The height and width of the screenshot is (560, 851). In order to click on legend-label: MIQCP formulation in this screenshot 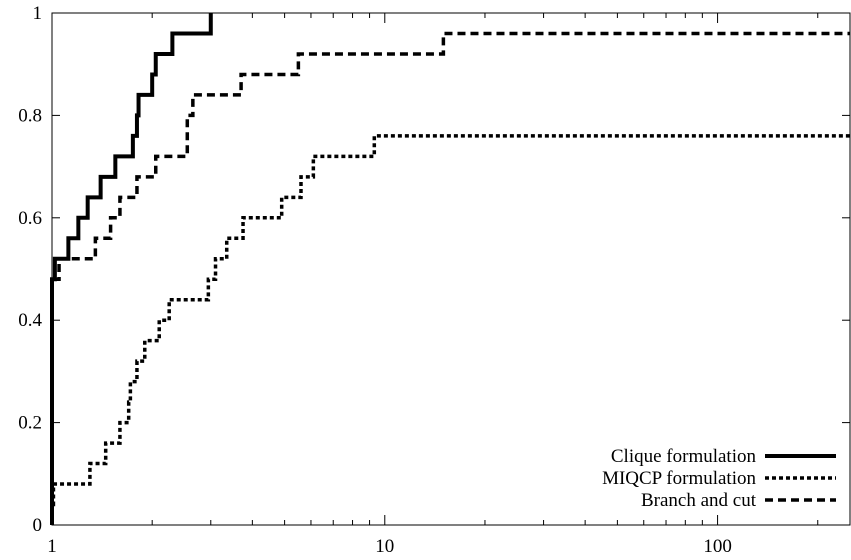, I will do `click(679, 478)`.